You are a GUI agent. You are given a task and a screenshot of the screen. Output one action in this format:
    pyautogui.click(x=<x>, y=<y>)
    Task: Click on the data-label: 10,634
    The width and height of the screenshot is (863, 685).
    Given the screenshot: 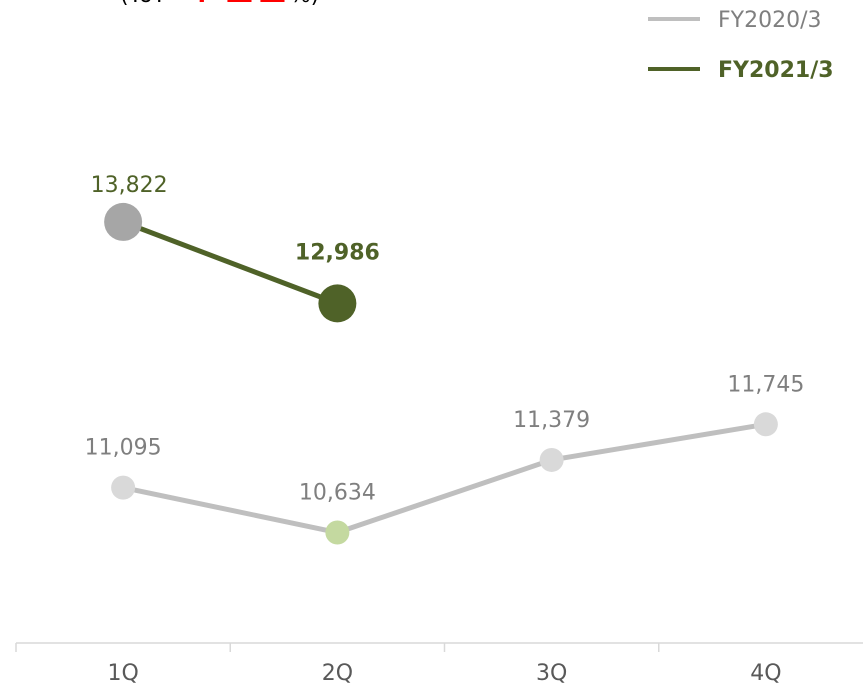 What is the action you would take?
    pyautogui.click(x=337, y=493)
    